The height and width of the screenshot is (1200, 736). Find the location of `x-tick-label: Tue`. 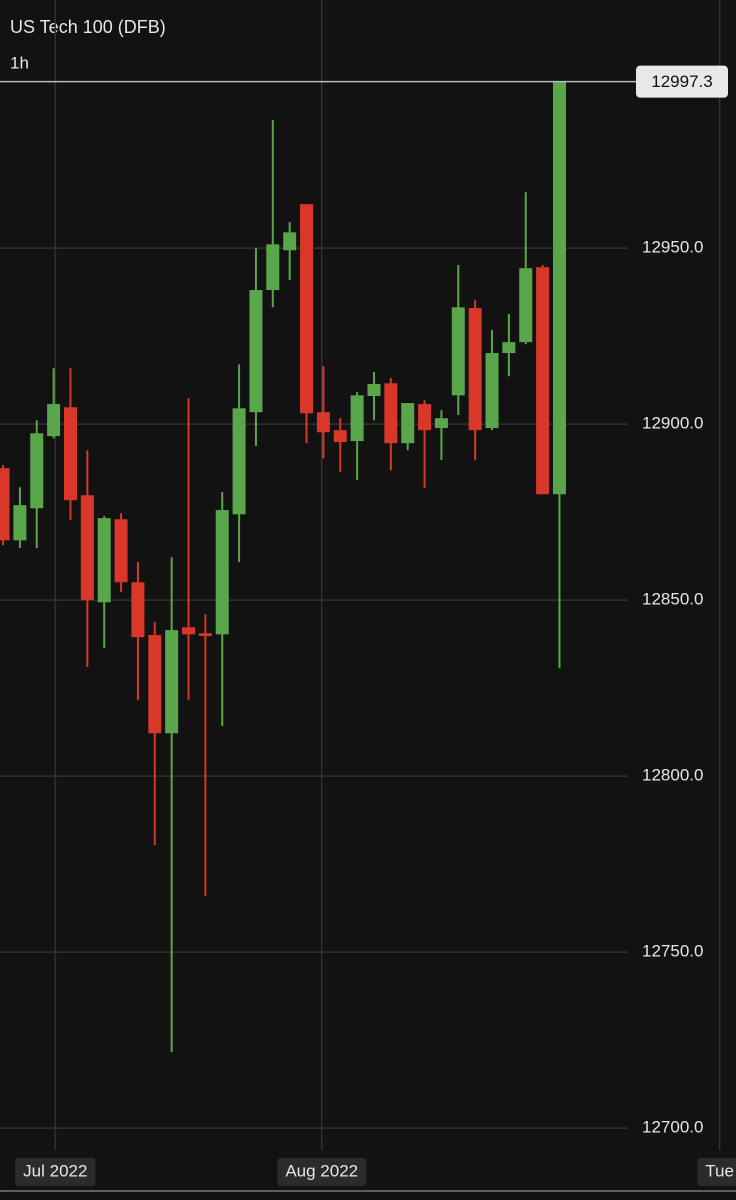

x-tick-label: Tue is located at coordinates (719, 1170).